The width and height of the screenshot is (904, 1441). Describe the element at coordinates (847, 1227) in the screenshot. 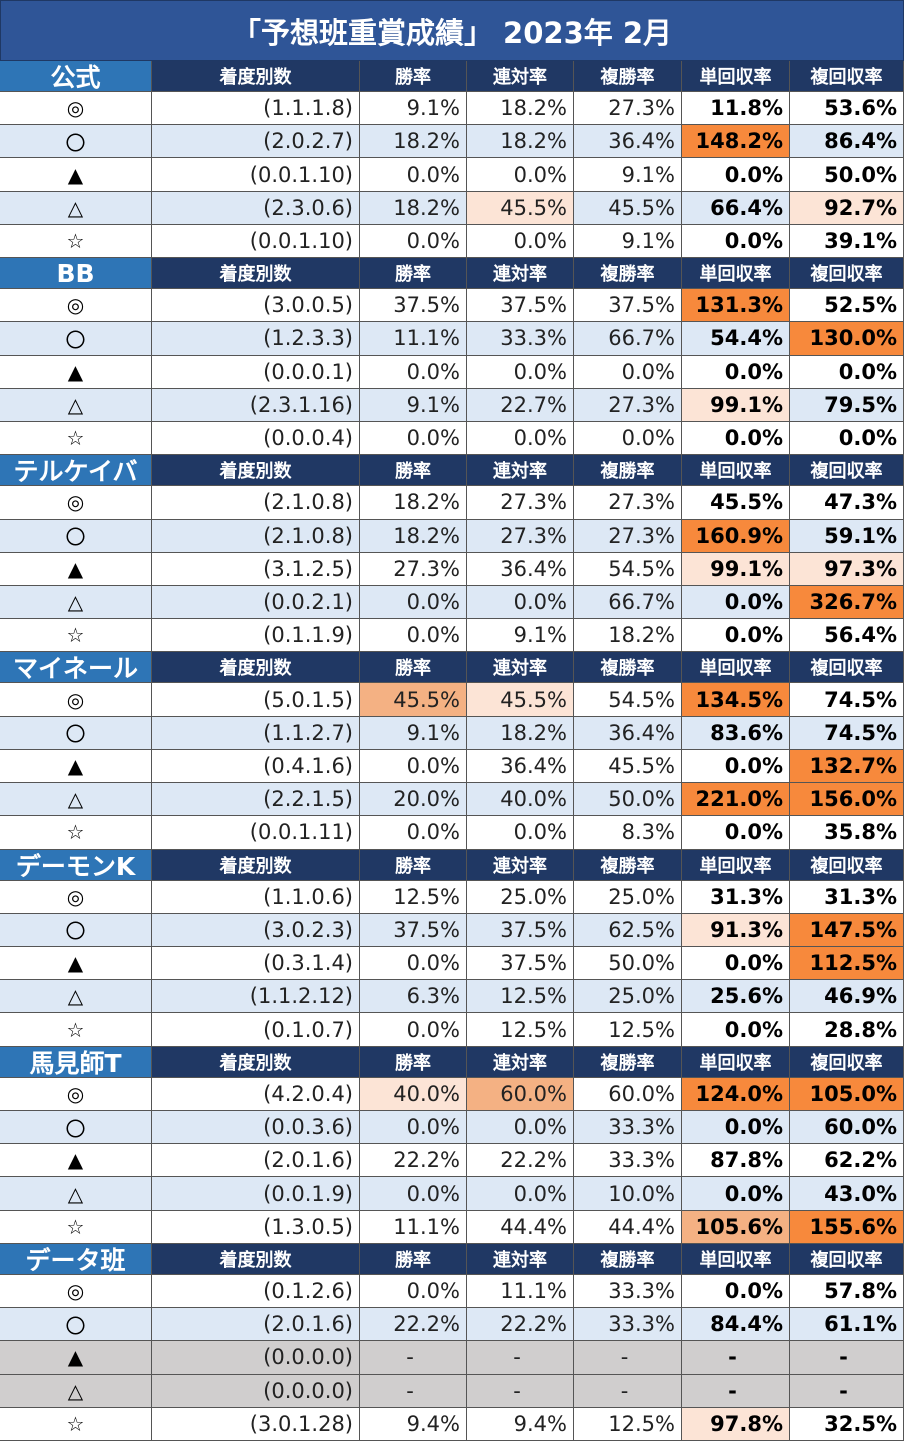

I see `rate: 155.6%` at that location.